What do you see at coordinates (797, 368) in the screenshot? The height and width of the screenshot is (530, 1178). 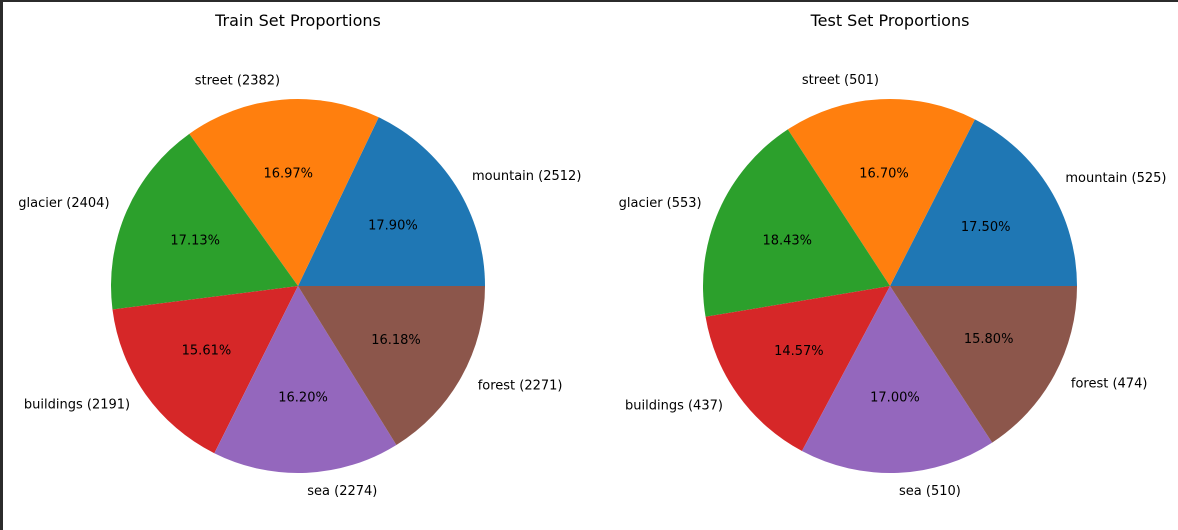 I see `test-slice-buildings` at bounding box center [797, 368].